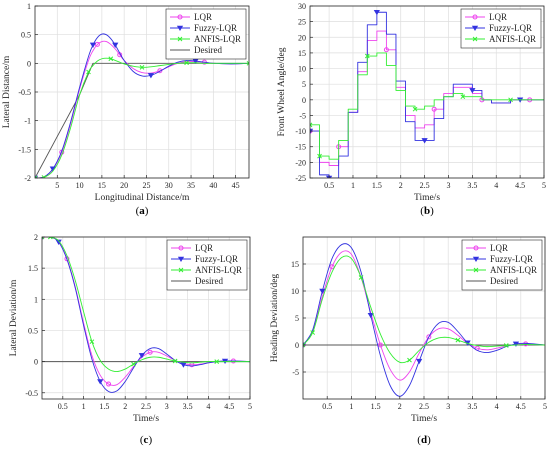 This screenshot has width=550, height=451. I want to click on y-tick-label: -20, so click(300, 162).